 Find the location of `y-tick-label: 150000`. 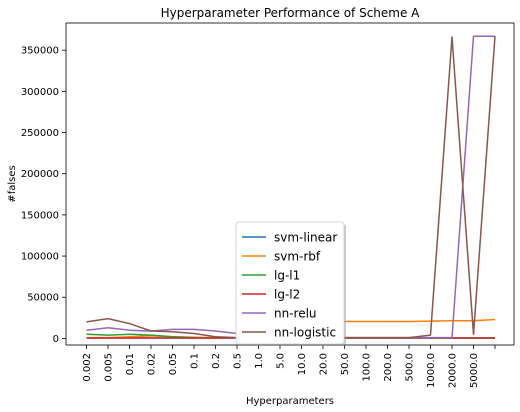

y-tick-label: 150000 is located at coordinates (40, 215).